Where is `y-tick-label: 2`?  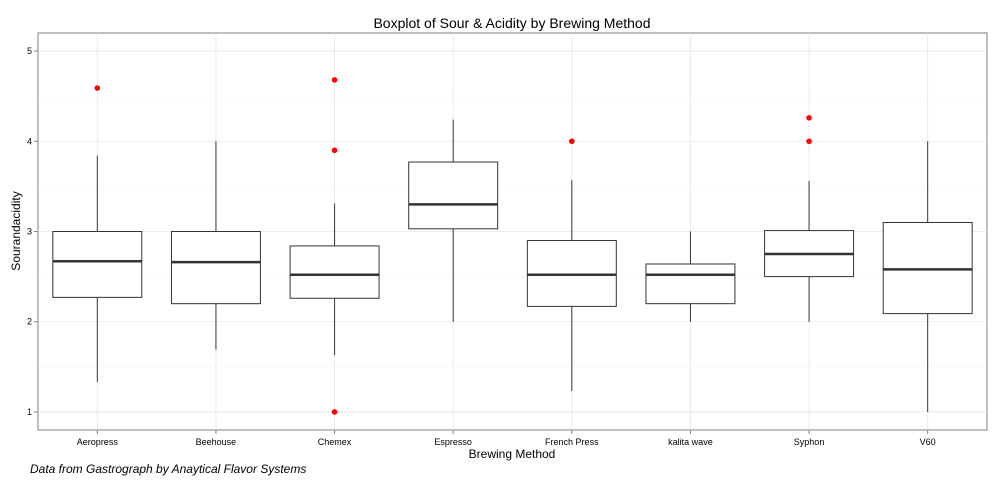 y-tick-label: 2 is located at coordinates (29, 322).